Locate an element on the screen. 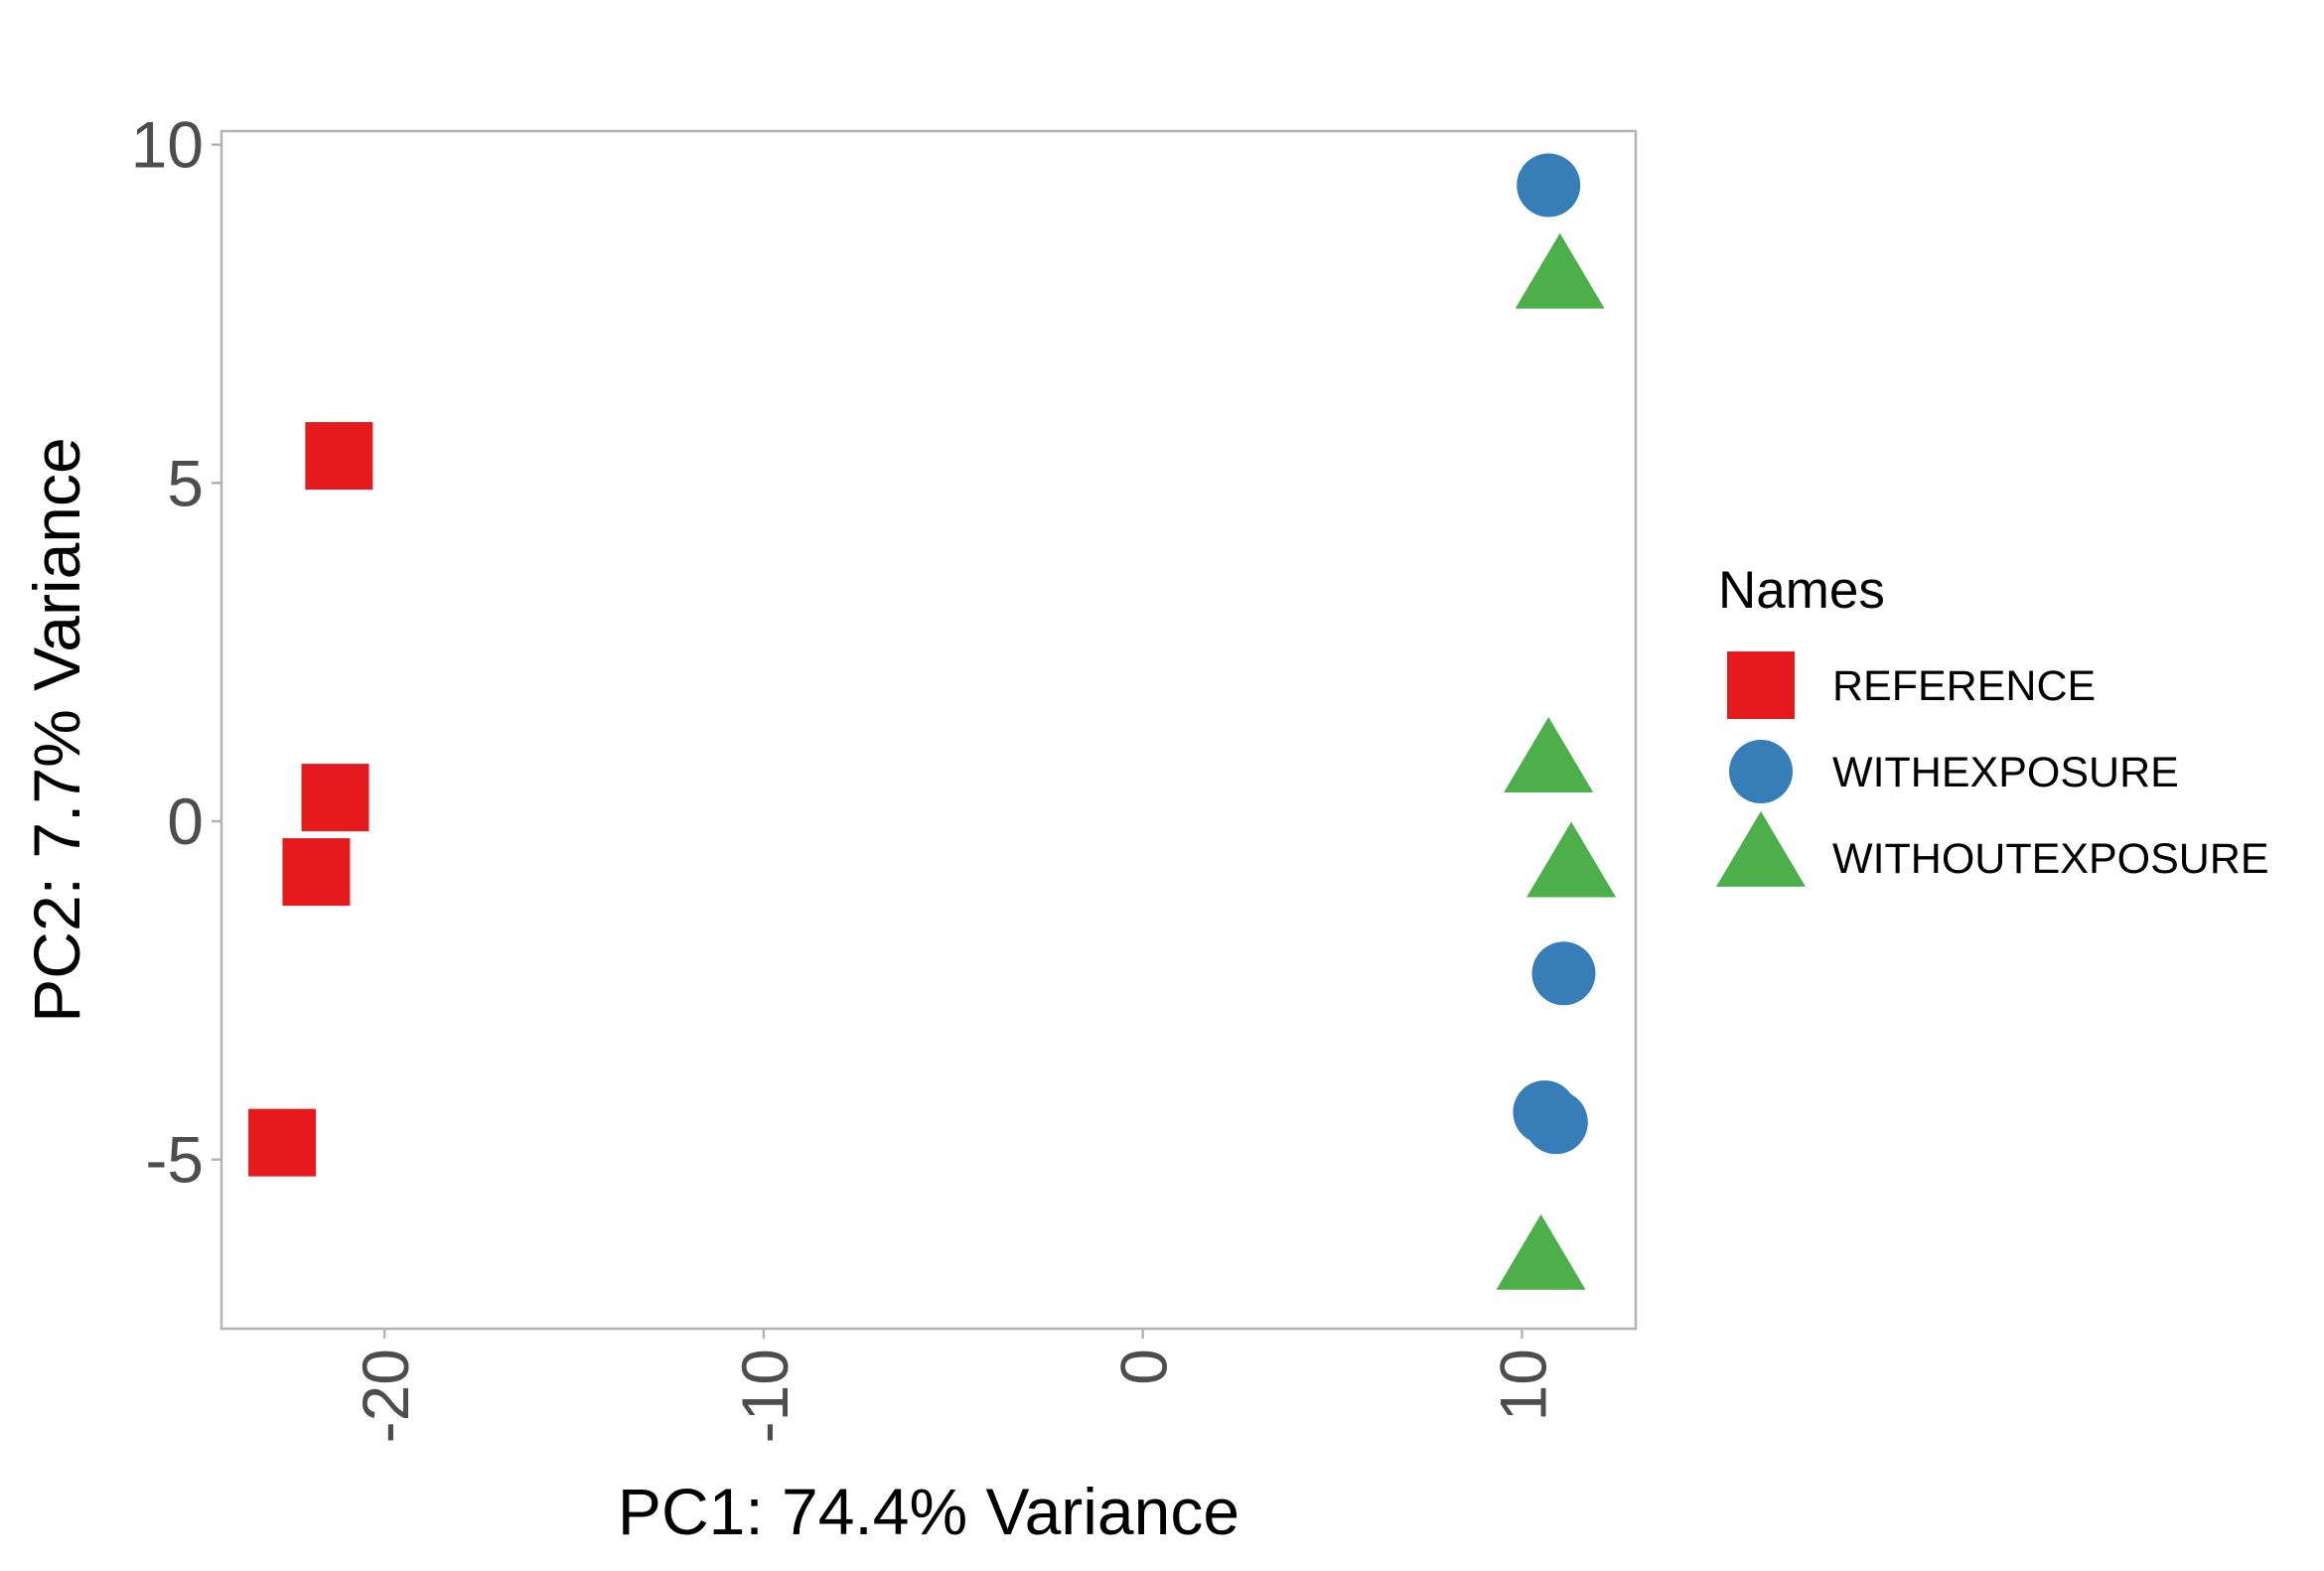 This screenshot has width=2324, height=1571. y-tick-label: -5 is located at coordinates (174, 1160).